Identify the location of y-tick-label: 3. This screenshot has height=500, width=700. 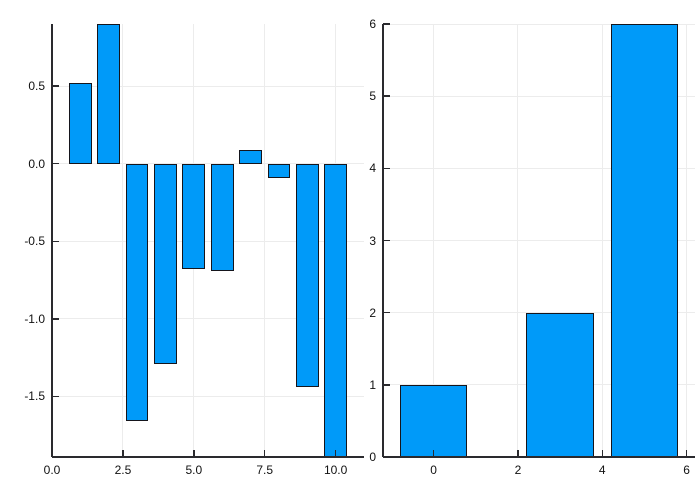
(372, 240).